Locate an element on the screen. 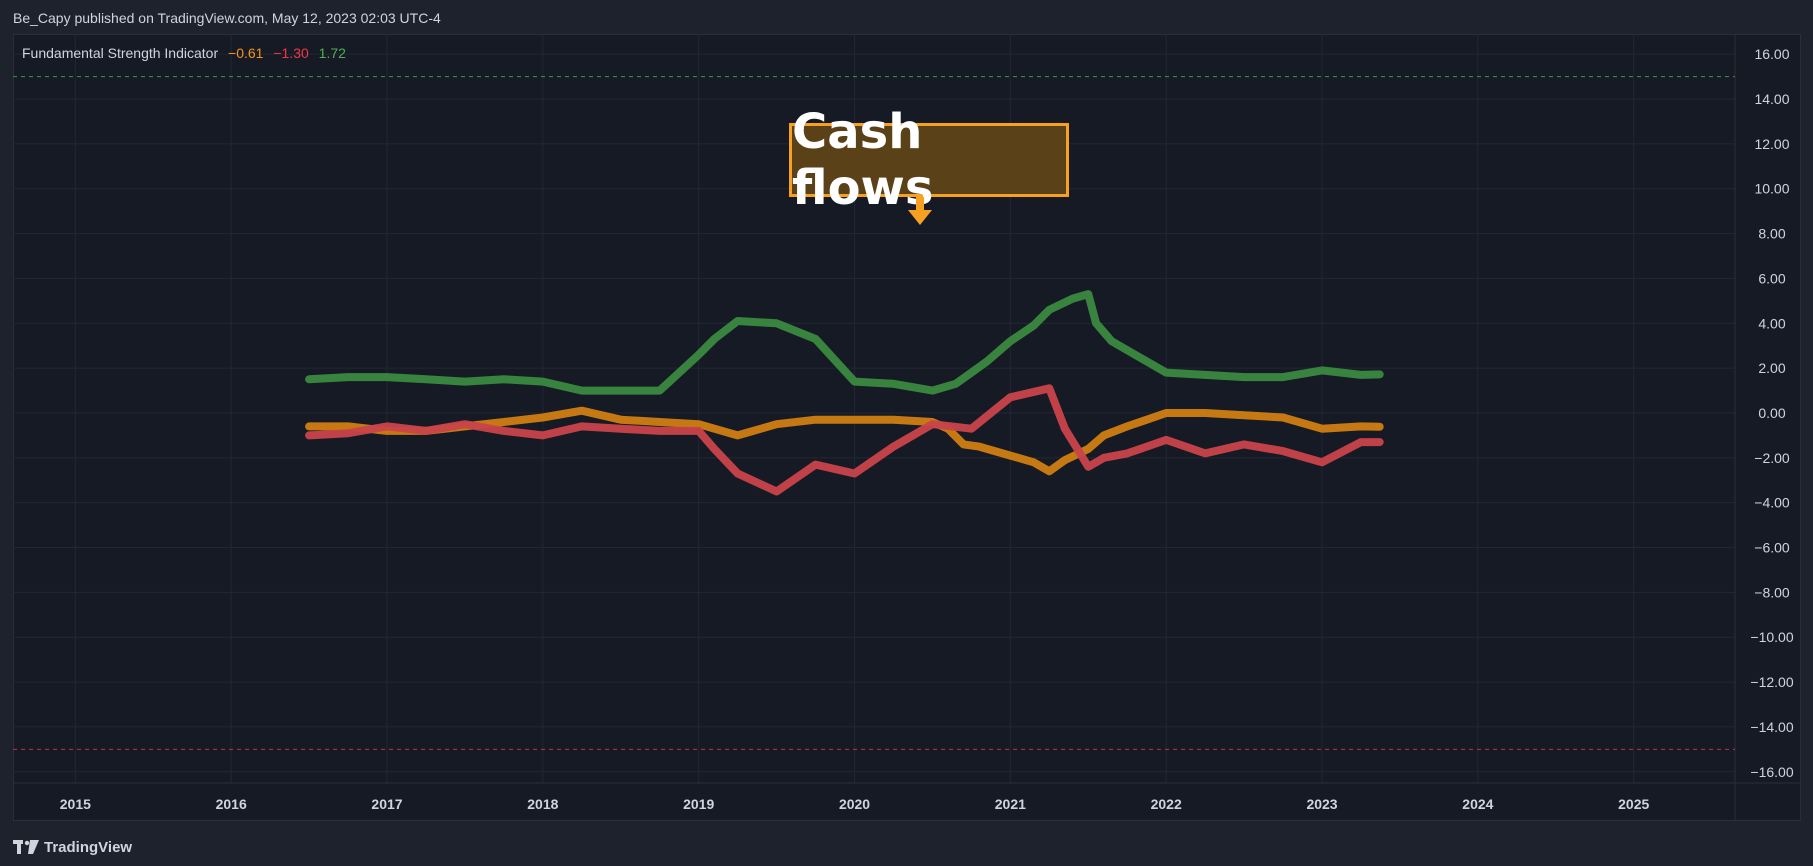  x-tick-label: 2018 is located at coordinates (542, 804).